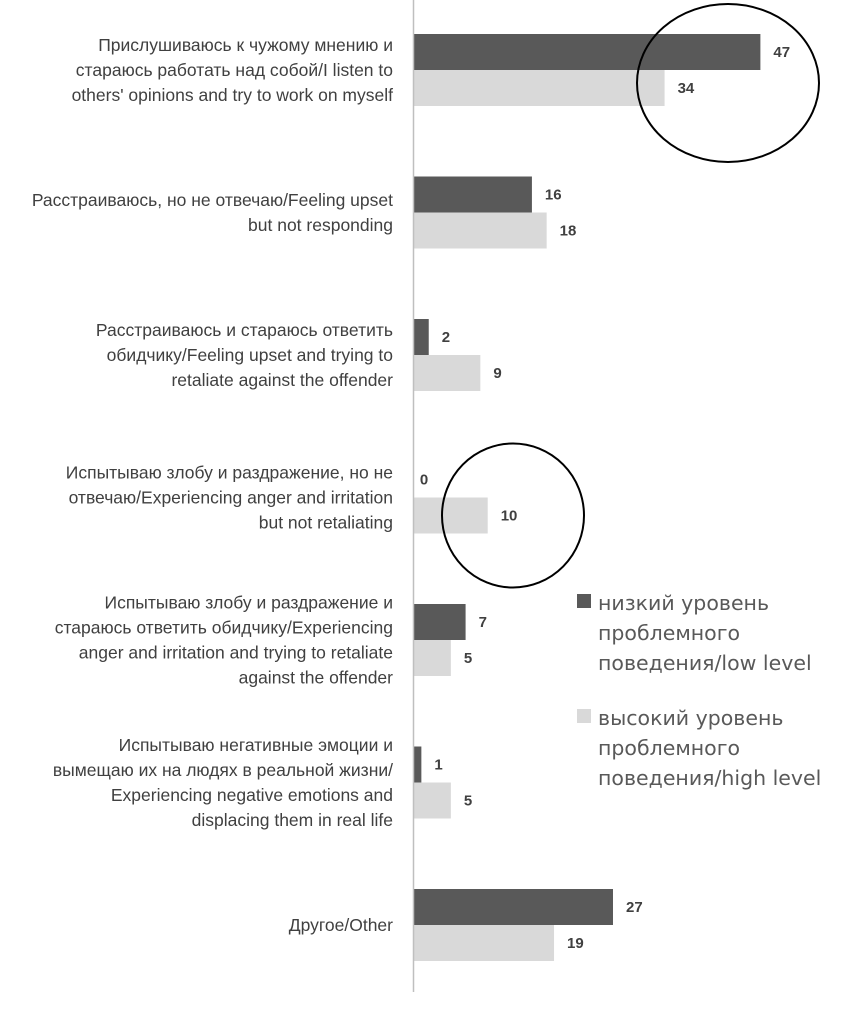 This screenshot has height=1028, width=845. I want to click on category-label: вымещаю их на людях в реальной жизни/, so click(223, 770).